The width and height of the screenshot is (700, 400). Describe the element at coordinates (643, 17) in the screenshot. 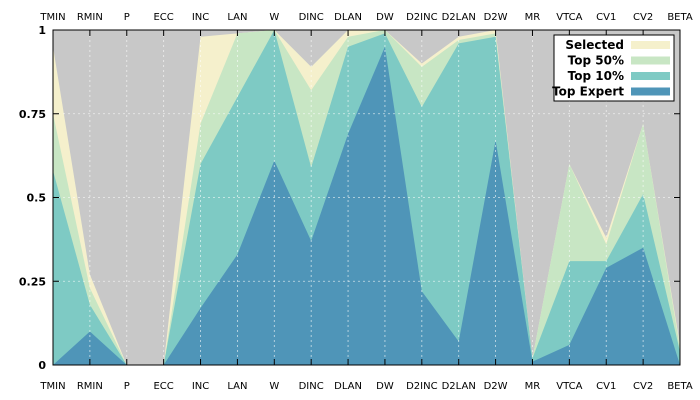

I see `x-tick-label-top-cv2: CV2` at that location.